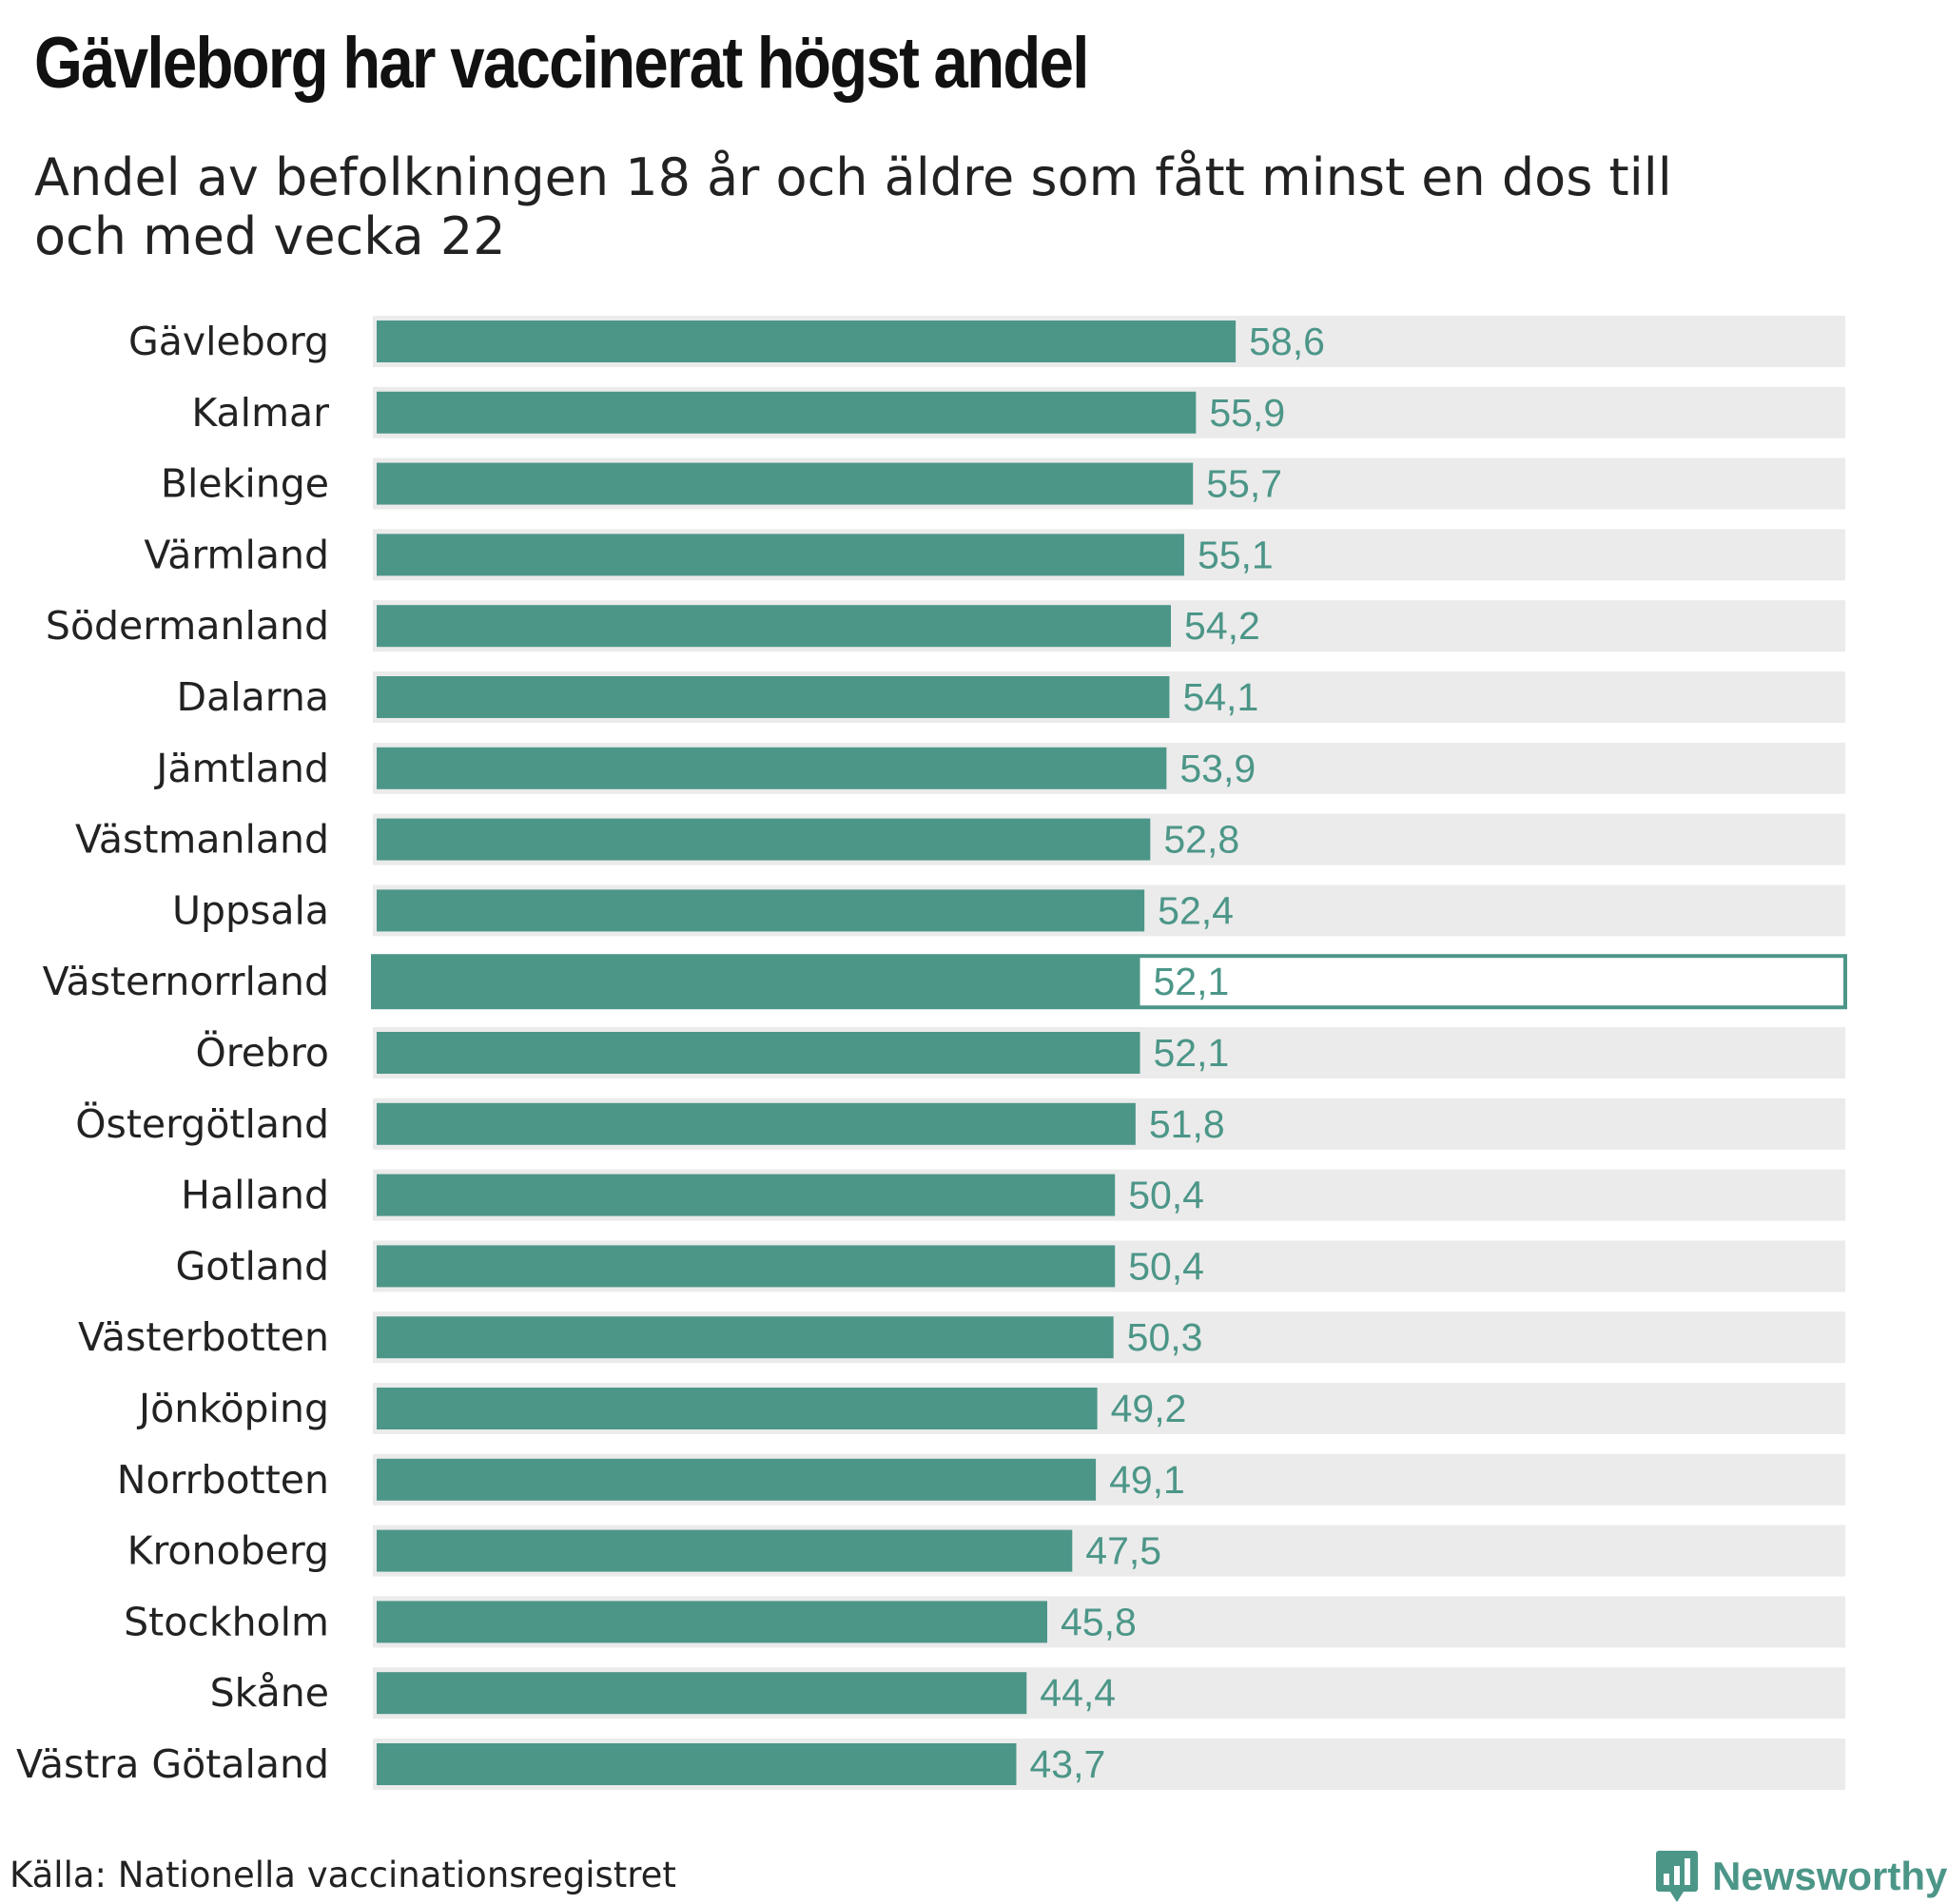 Image resolution: width=1948 pixels, height=1904 pixels. I want to click on value-label: 52,4, so click(1196, 910).